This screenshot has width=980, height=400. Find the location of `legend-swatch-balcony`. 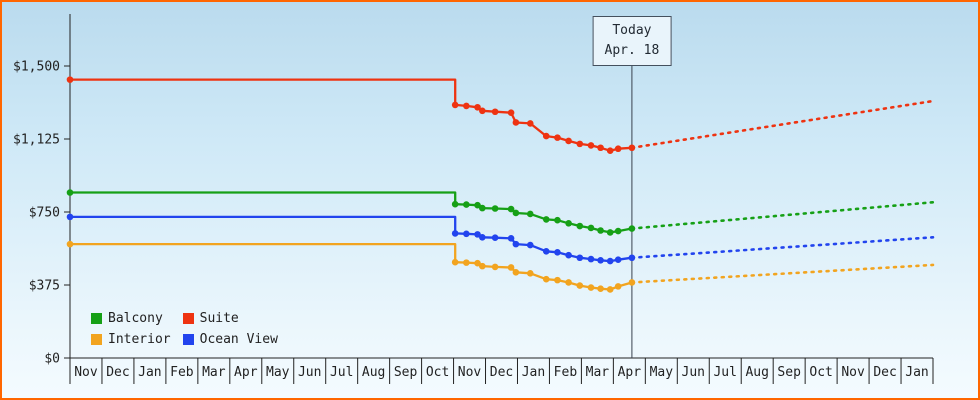

legend-swatch-balcony is located at coordinates (96, 318).